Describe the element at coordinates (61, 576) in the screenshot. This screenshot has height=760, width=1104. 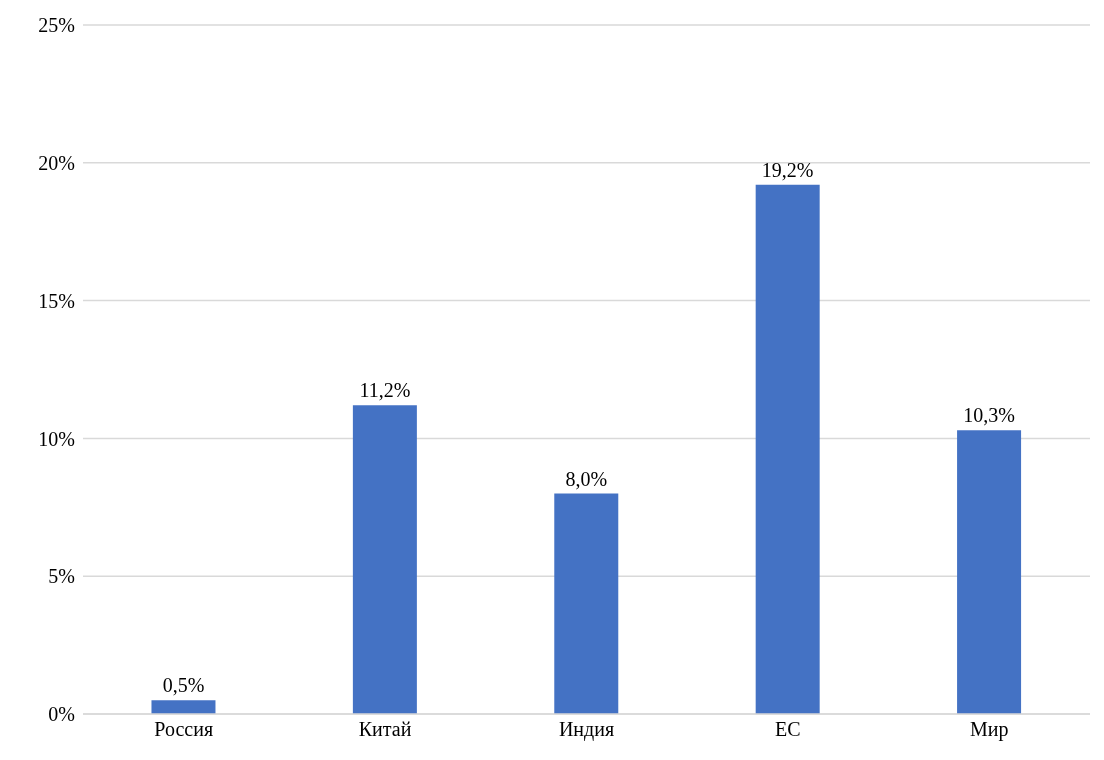
I see `y-tick-label: 5%` at that location.